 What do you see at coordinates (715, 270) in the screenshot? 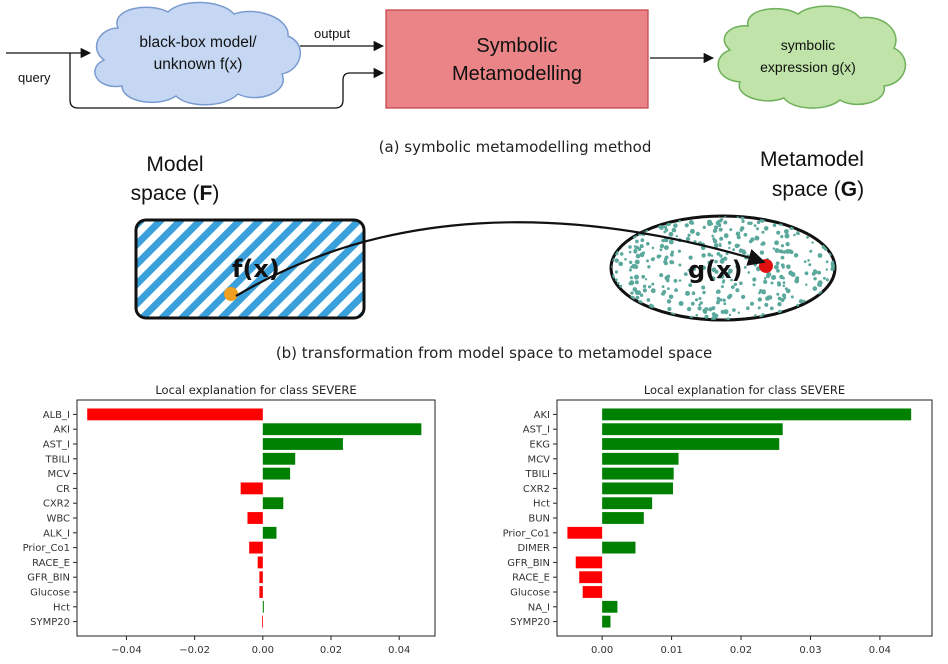
I see `gx-label: g(x)` at bounding box center [715, 270].